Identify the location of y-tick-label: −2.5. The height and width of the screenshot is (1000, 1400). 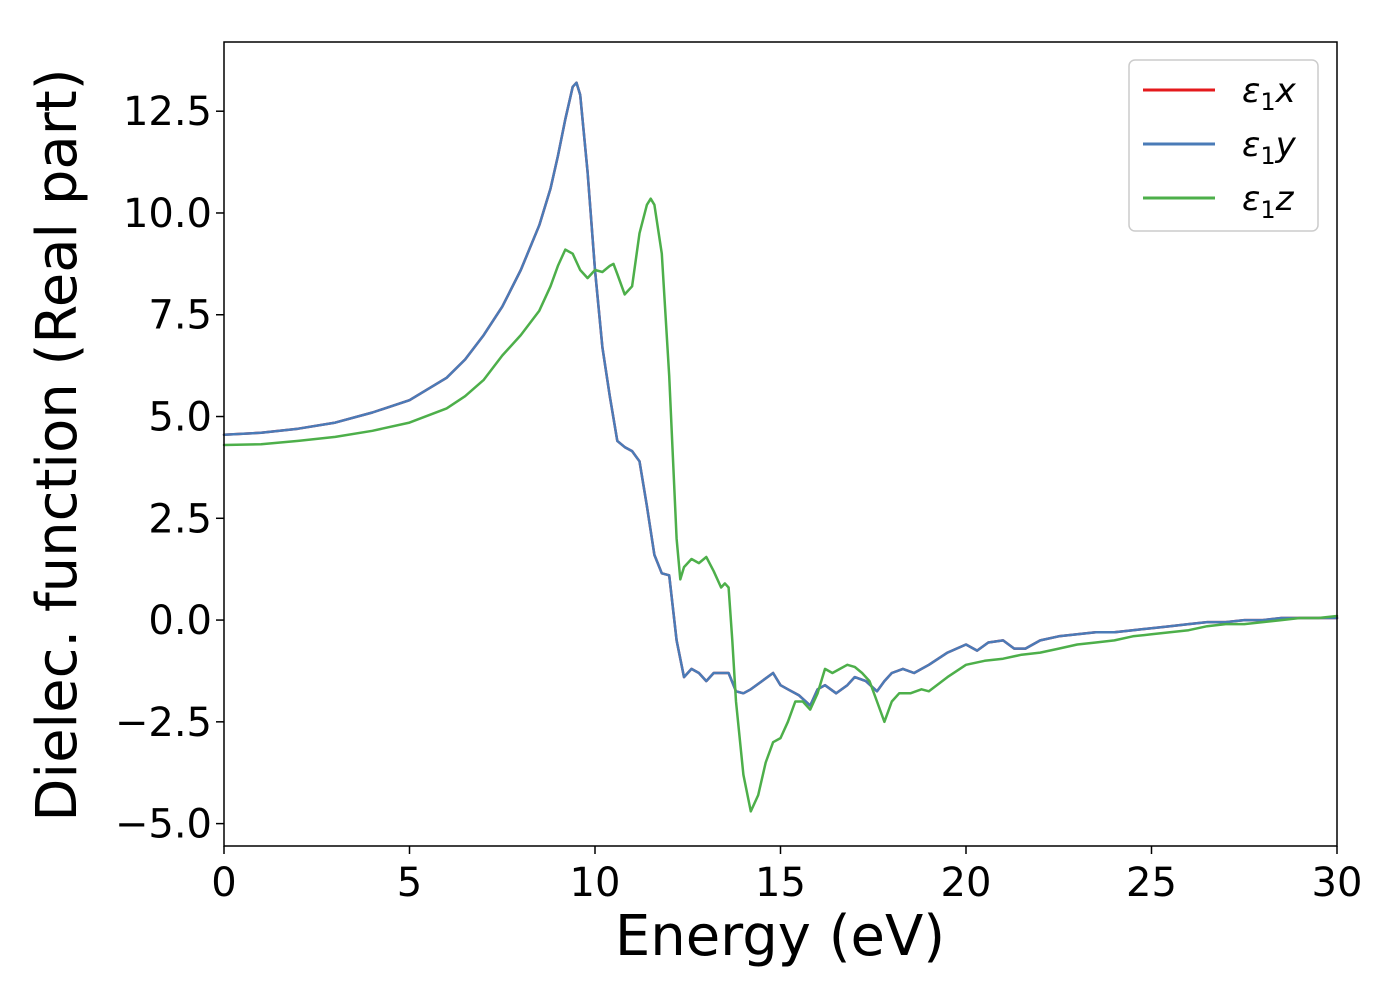
(163, 723).